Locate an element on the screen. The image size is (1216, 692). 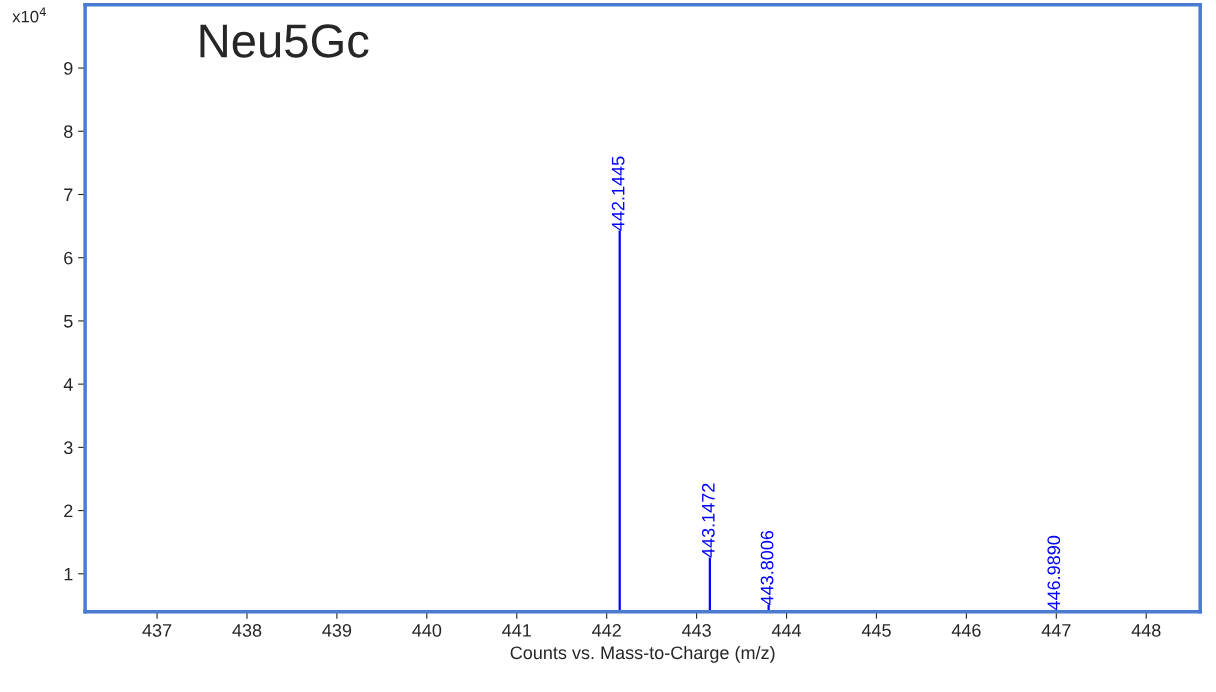
x-tick-label: 442 is located at coordinates (606, 630).